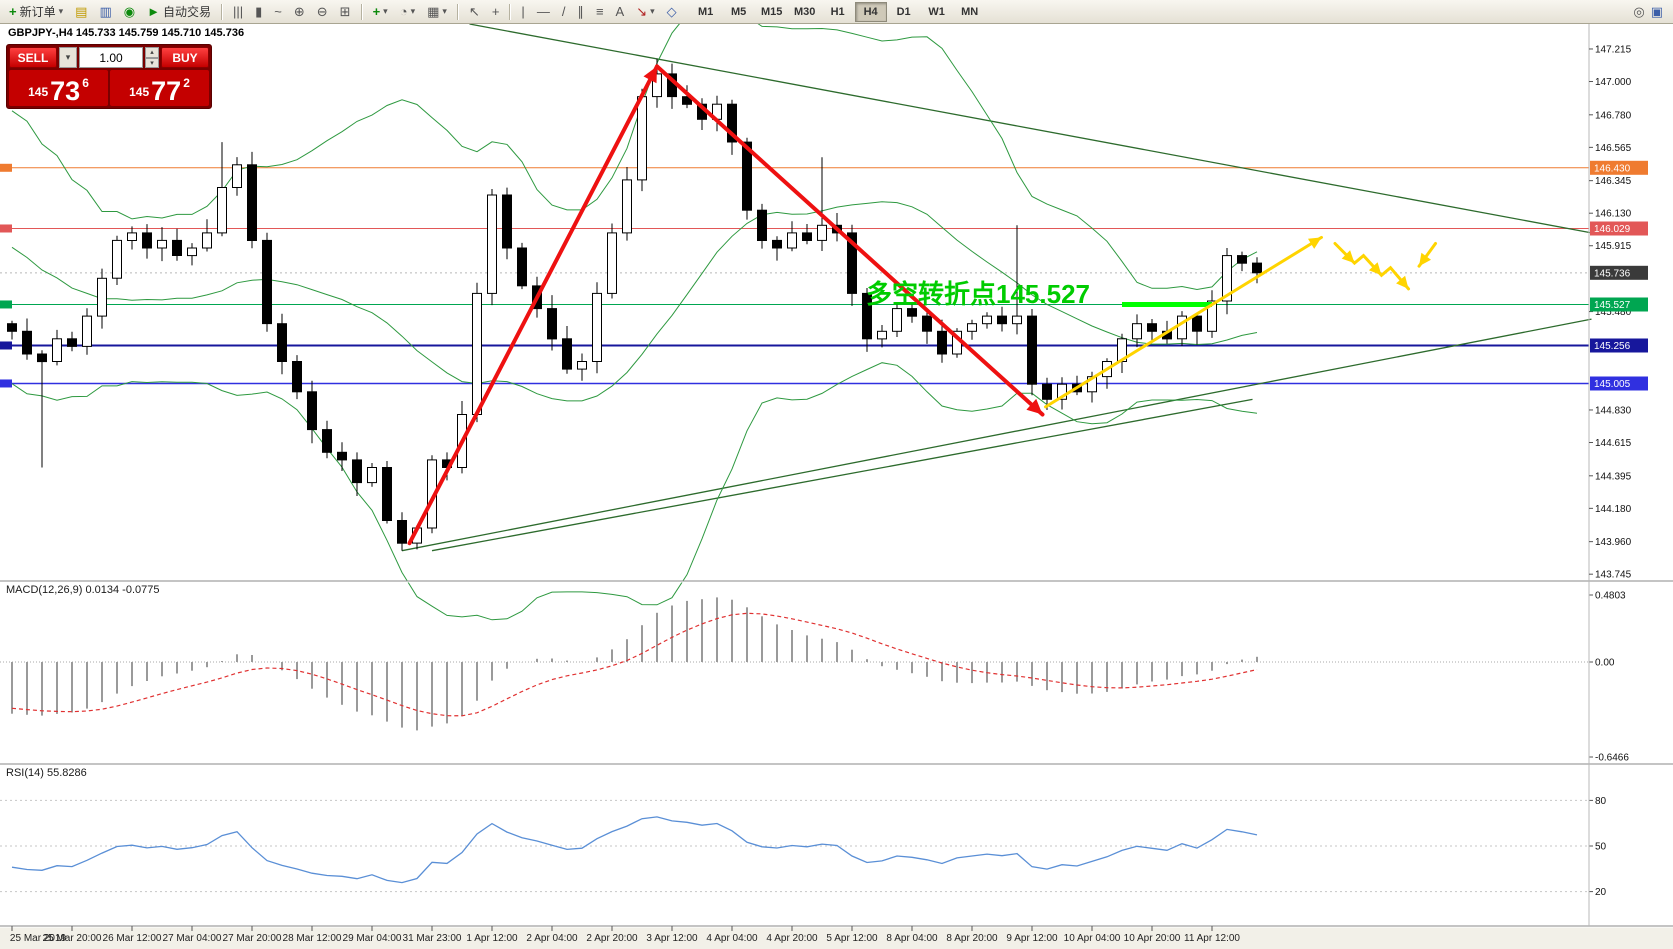 Image resolution: width=1673 pixels, height=949 pixels. I want to click on crosshair-tool-button: +, so click(496, 12).